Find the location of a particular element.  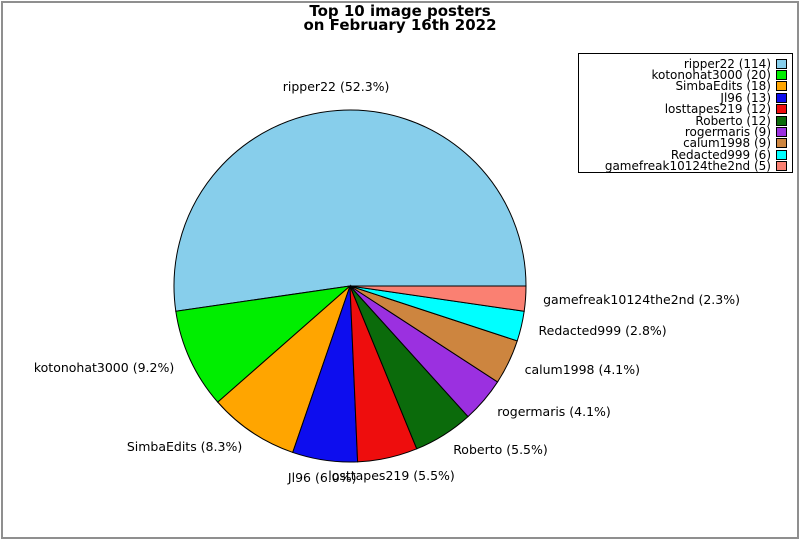

legend-row-gamefreak10124the2nd: gamefreak10124the2nd (5) is located at coordinates (685, 166).